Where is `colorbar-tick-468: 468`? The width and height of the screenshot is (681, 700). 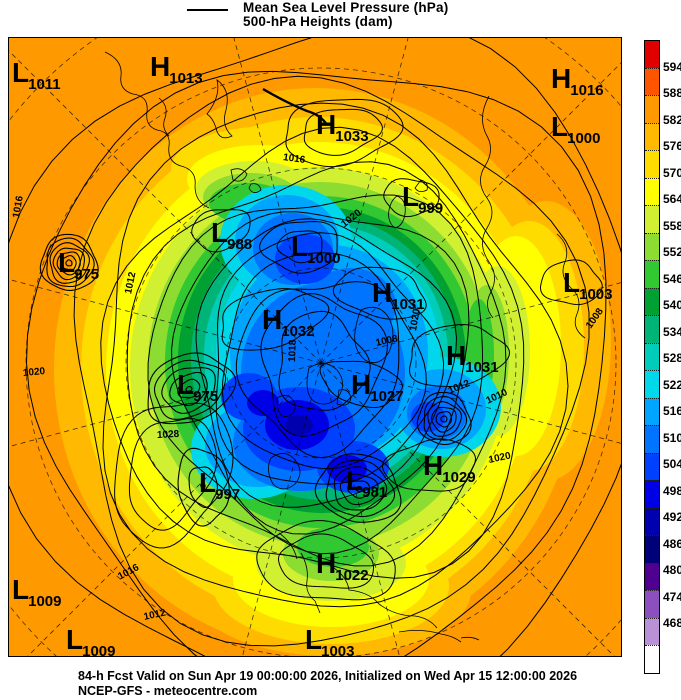 colorbar-tick-468: 468 is located at coordinates (672, 623).